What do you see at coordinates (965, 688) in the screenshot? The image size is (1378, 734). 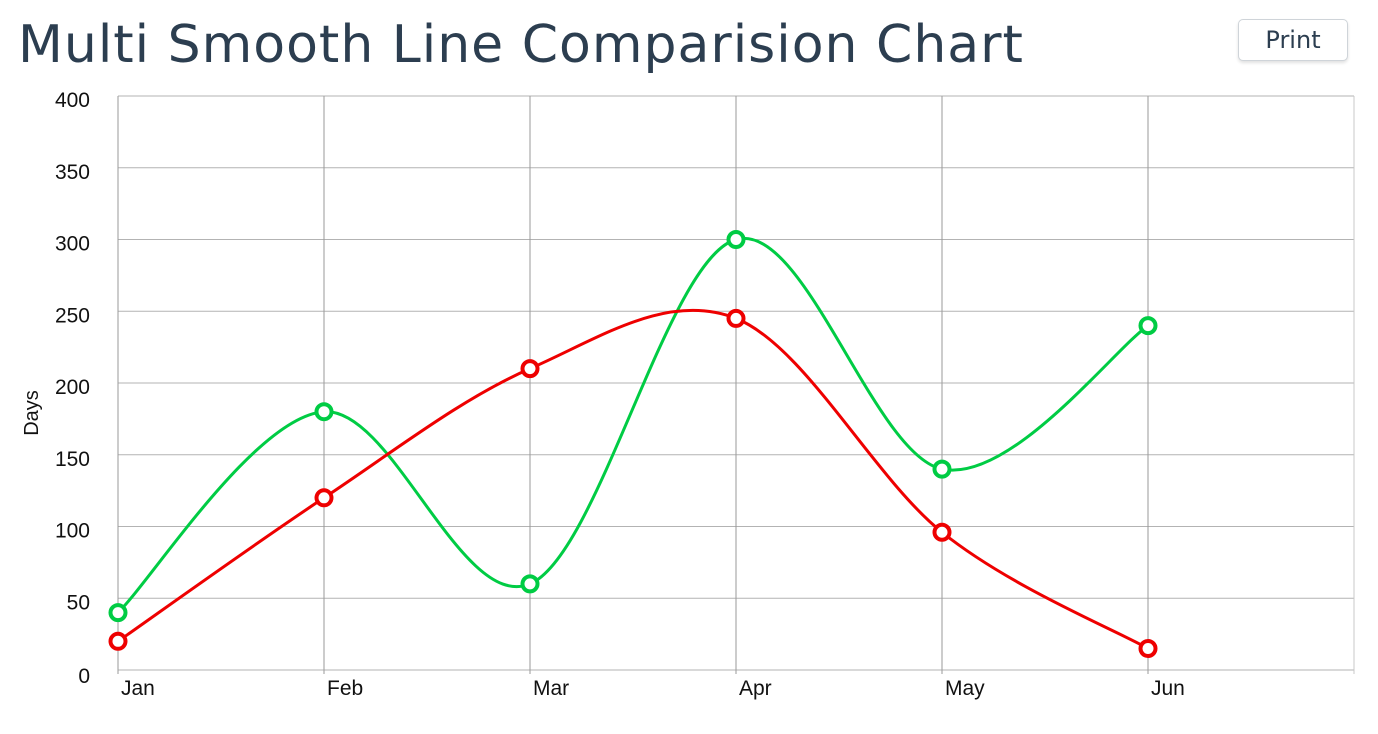 I see `x-tick-label: May` at bounding box center [965, 688].